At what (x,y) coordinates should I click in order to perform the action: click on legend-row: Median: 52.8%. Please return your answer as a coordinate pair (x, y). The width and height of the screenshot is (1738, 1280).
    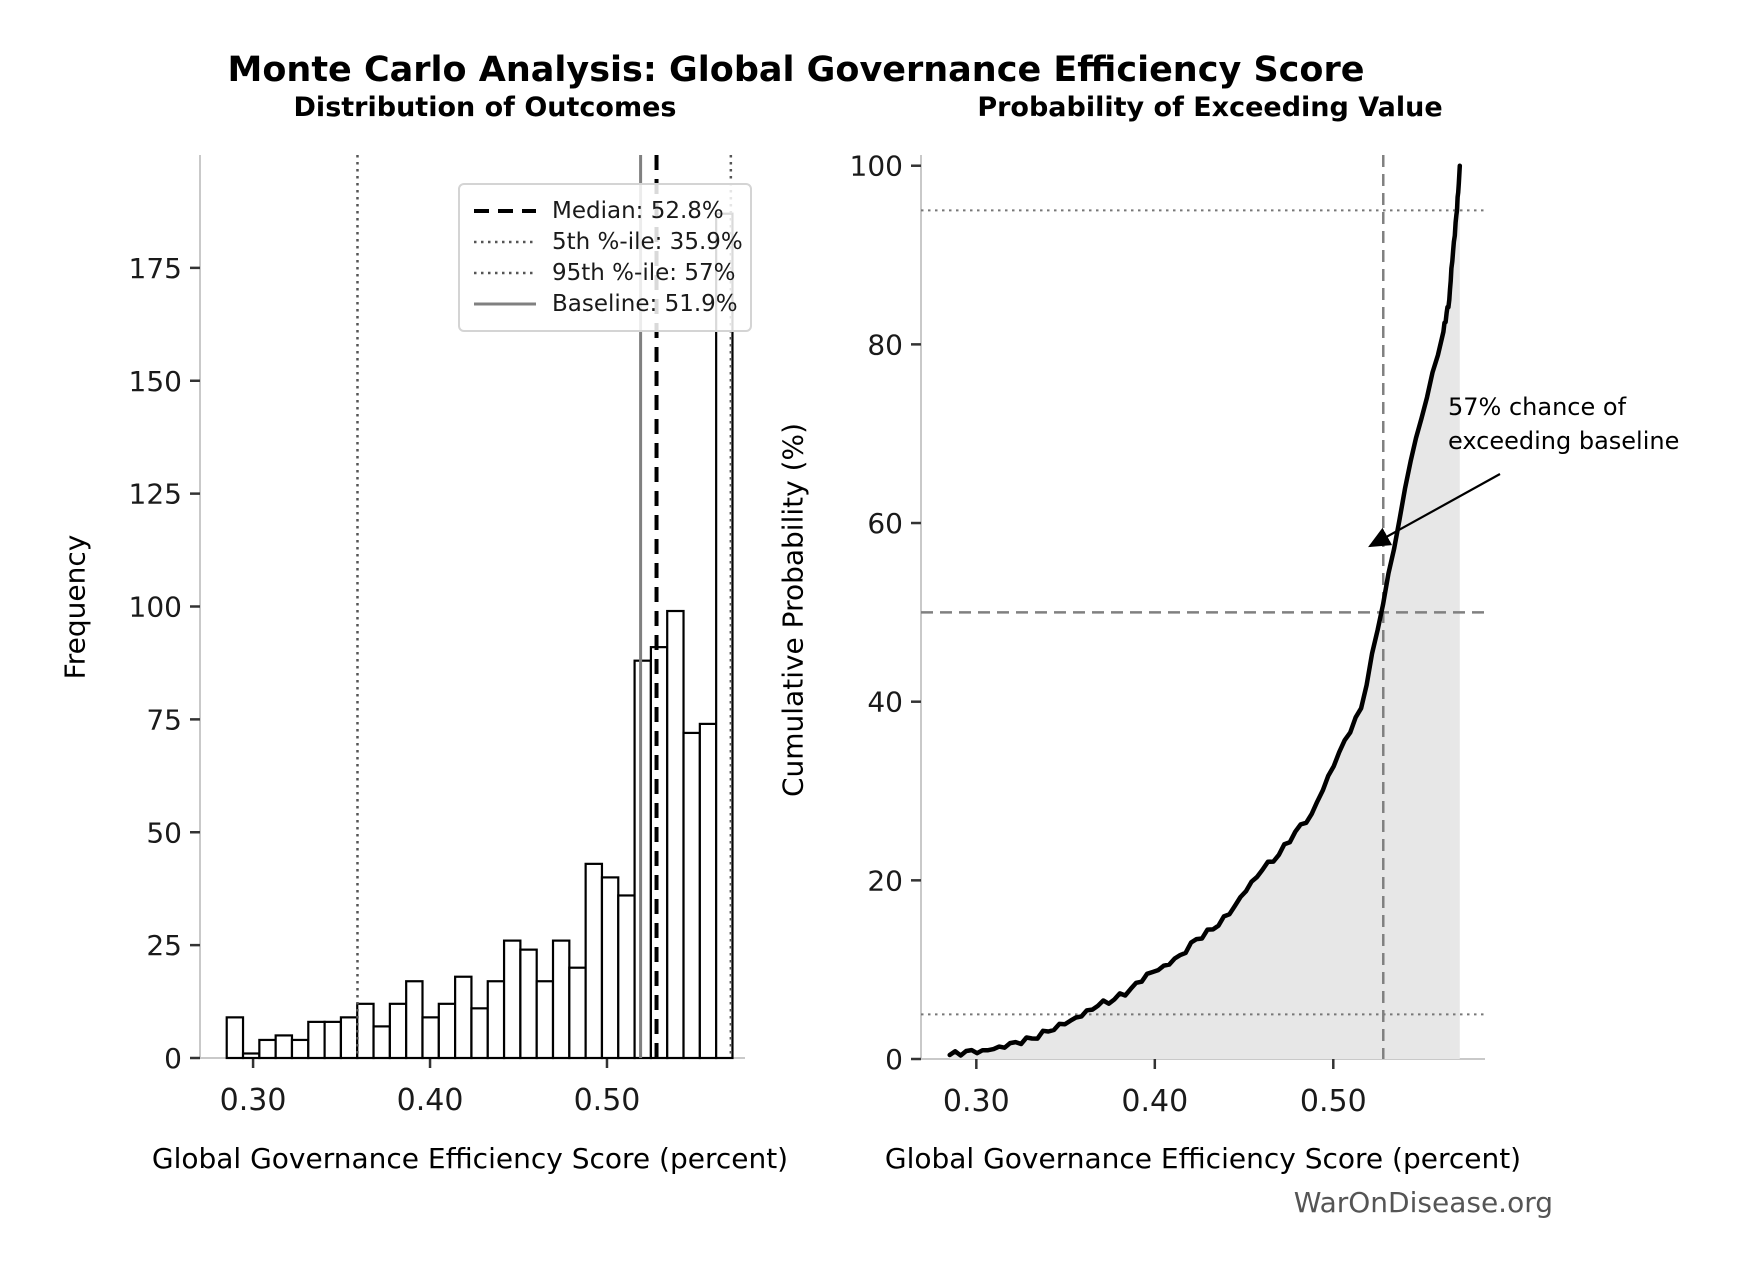
    Looking at the image, I should click on (605, 210).